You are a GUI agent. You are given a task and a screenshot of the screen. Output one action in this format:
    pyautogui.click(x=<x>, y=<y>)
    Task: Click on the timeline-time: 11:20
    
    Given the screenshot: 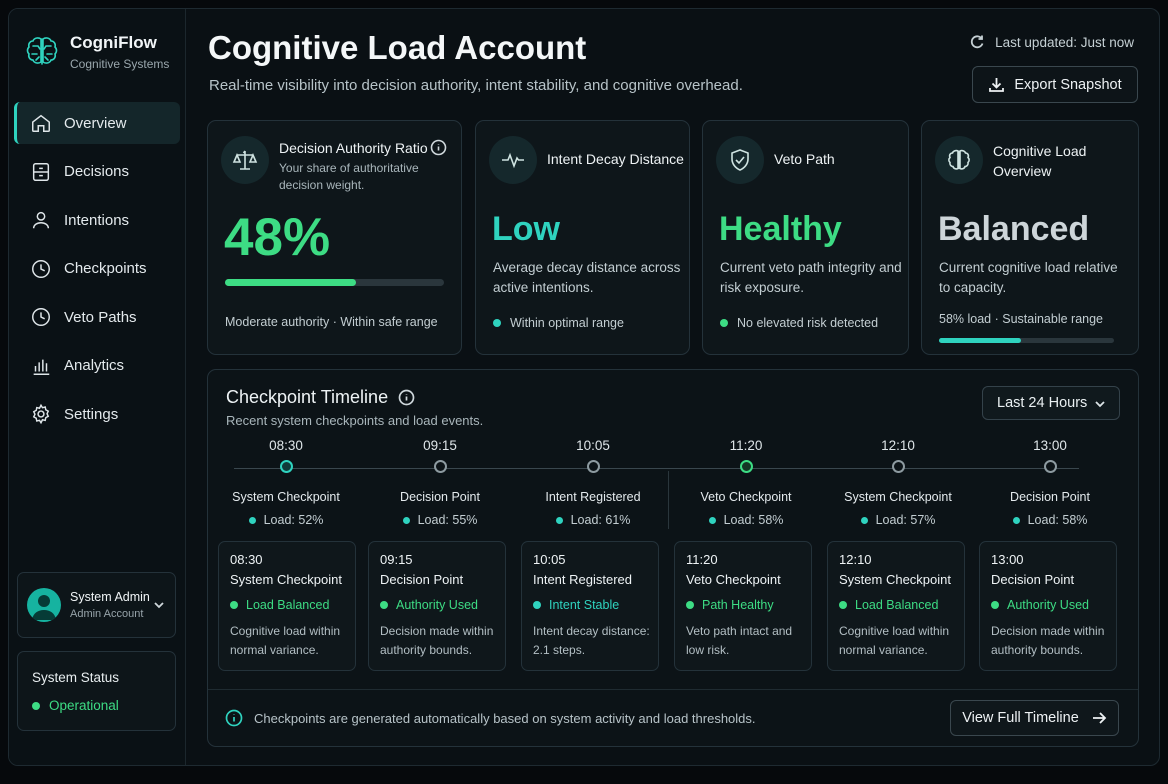 What is the action you would take?
    pyautogui.click(x=746, y=445)
    